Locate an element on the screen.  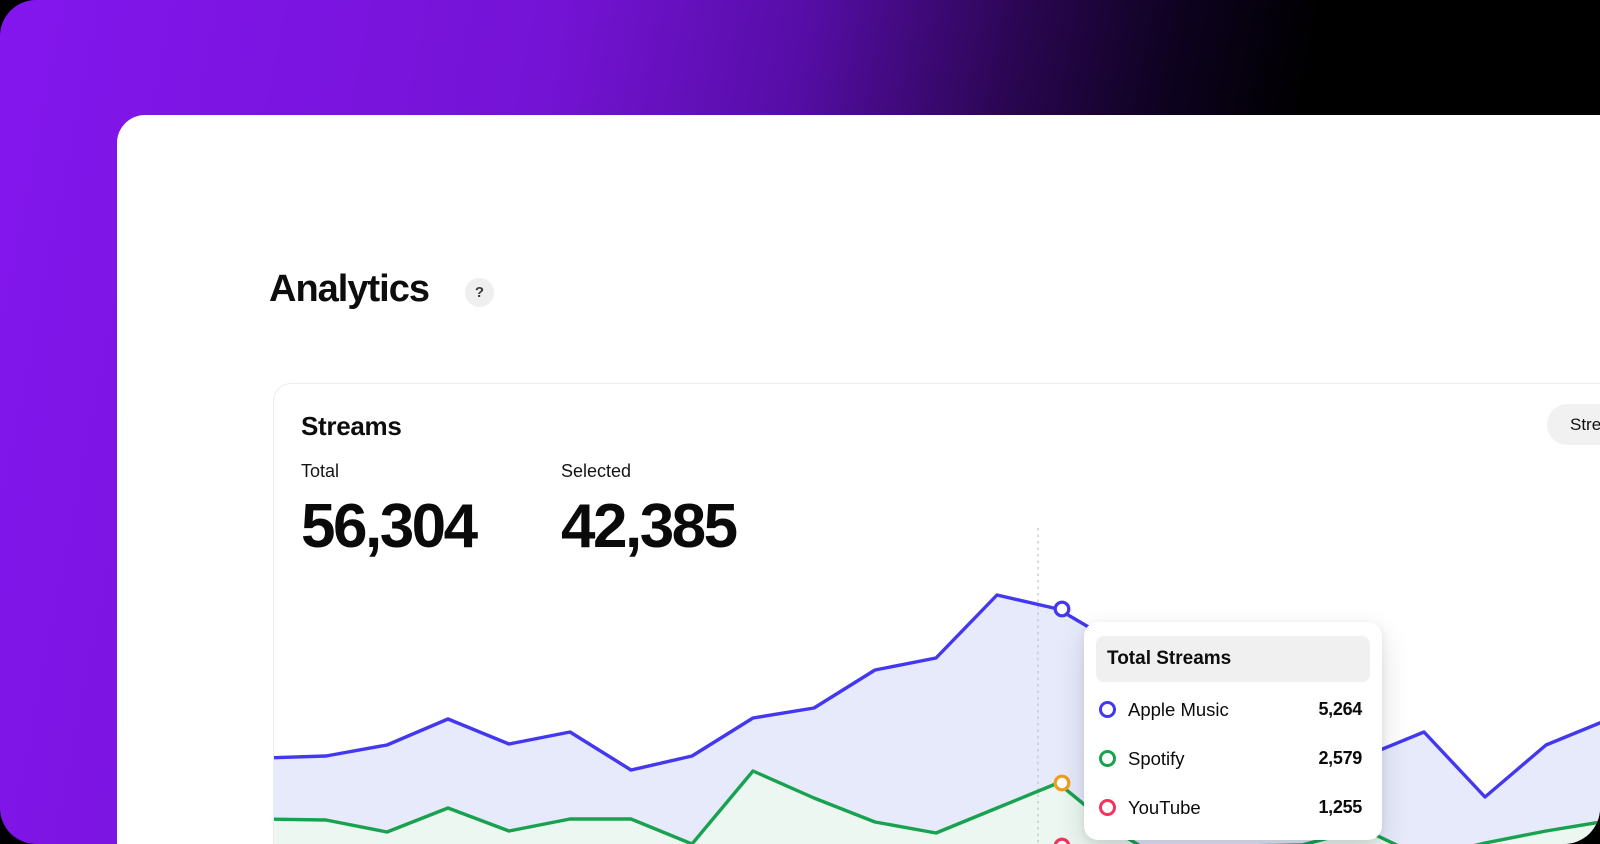
stat-total-value: 56,304 is located at coordinates (389, 526).